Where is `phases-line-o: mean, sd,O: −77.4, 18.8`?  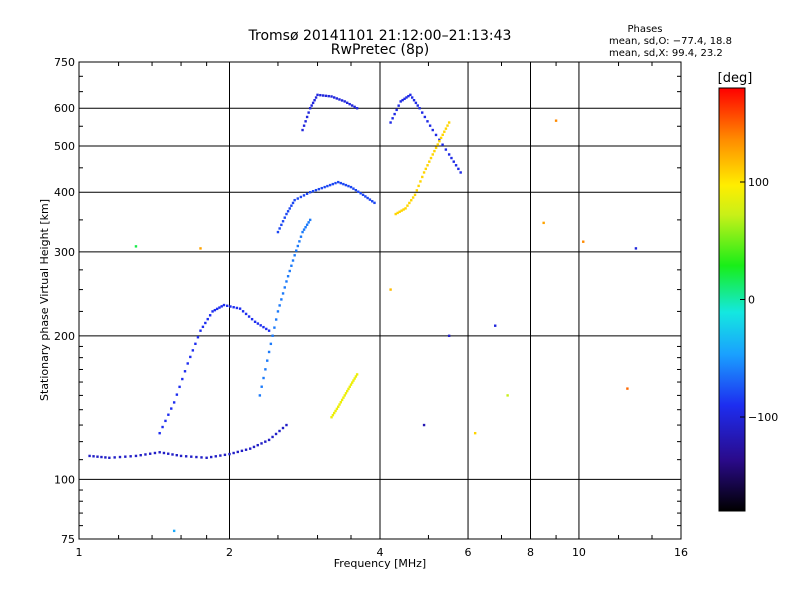 phases-line-o: mean, sd,O: −77.4, 18.8 is located at coordinates (670, 41).